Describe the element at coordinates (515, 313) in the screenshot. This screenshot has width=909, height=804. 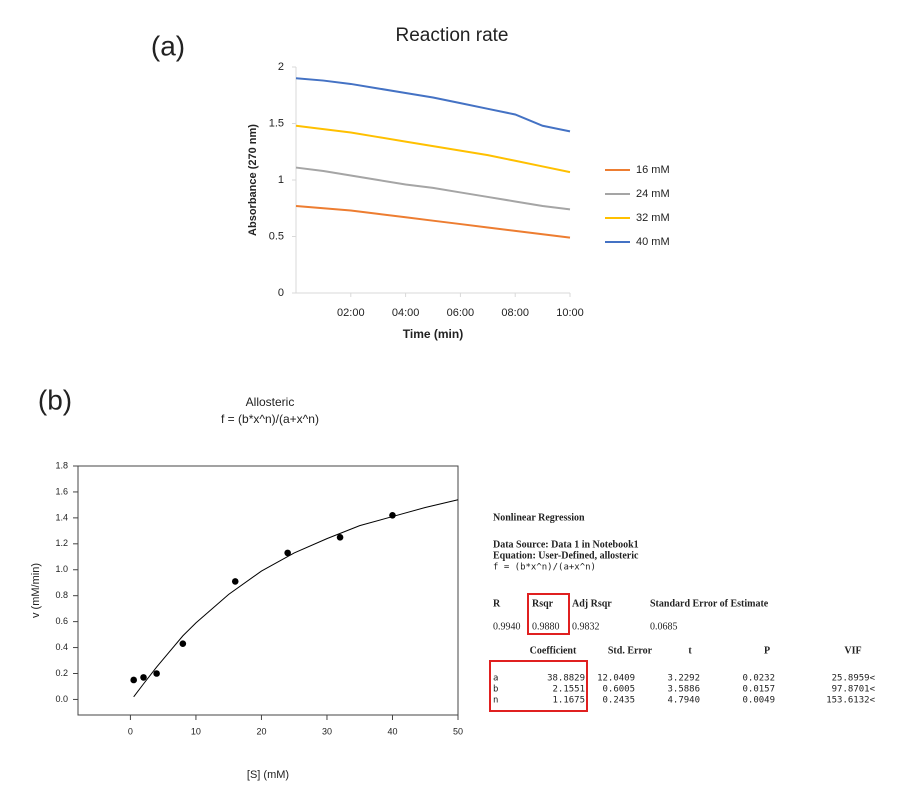
I see `x-tick-label: 08:00` at that location.